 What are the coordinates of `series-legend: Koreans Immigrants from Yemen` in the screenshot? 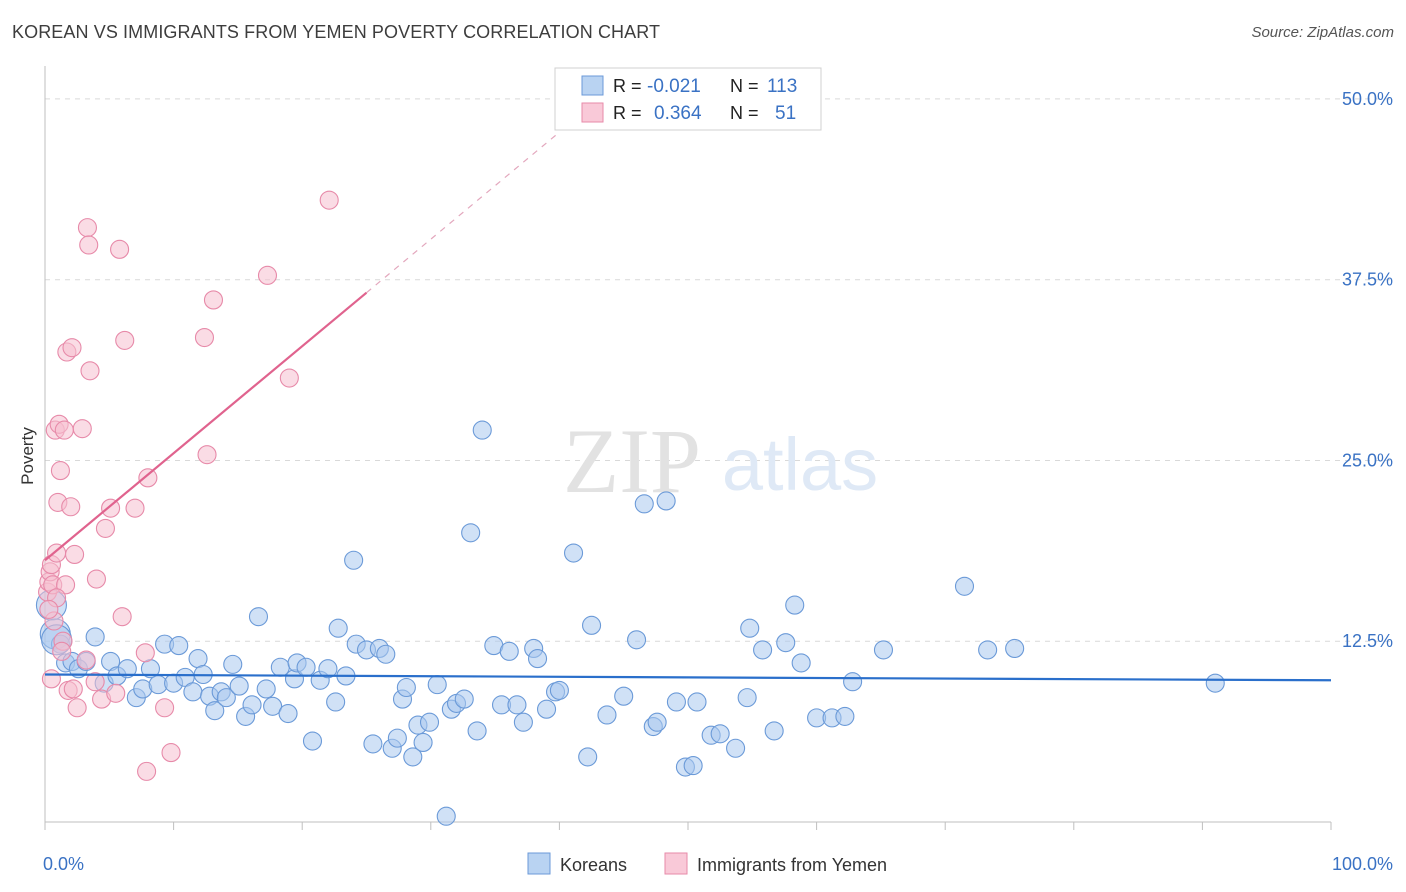 It's located at (707, 863).